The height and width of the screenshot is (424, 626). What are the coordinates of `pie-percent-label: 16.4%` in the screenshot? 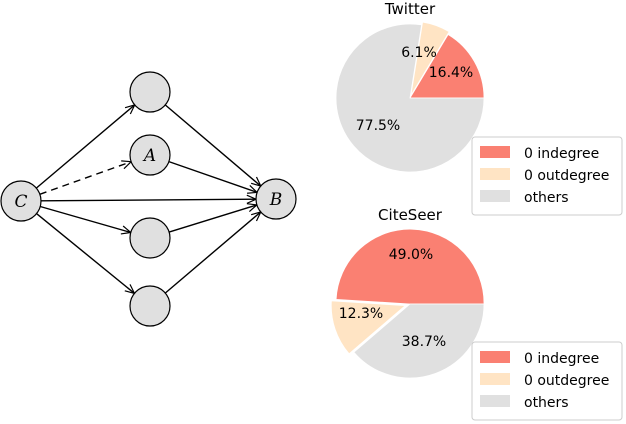 It's located at (451, 73).